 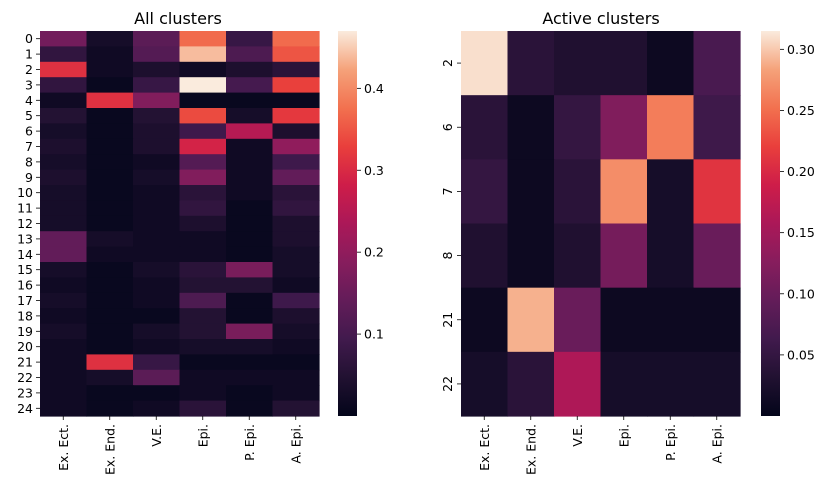 What do you see at coordinates (25, 392) in the screenshot?
I see `y-tick-label: 23` at bounding box center [25, 392].